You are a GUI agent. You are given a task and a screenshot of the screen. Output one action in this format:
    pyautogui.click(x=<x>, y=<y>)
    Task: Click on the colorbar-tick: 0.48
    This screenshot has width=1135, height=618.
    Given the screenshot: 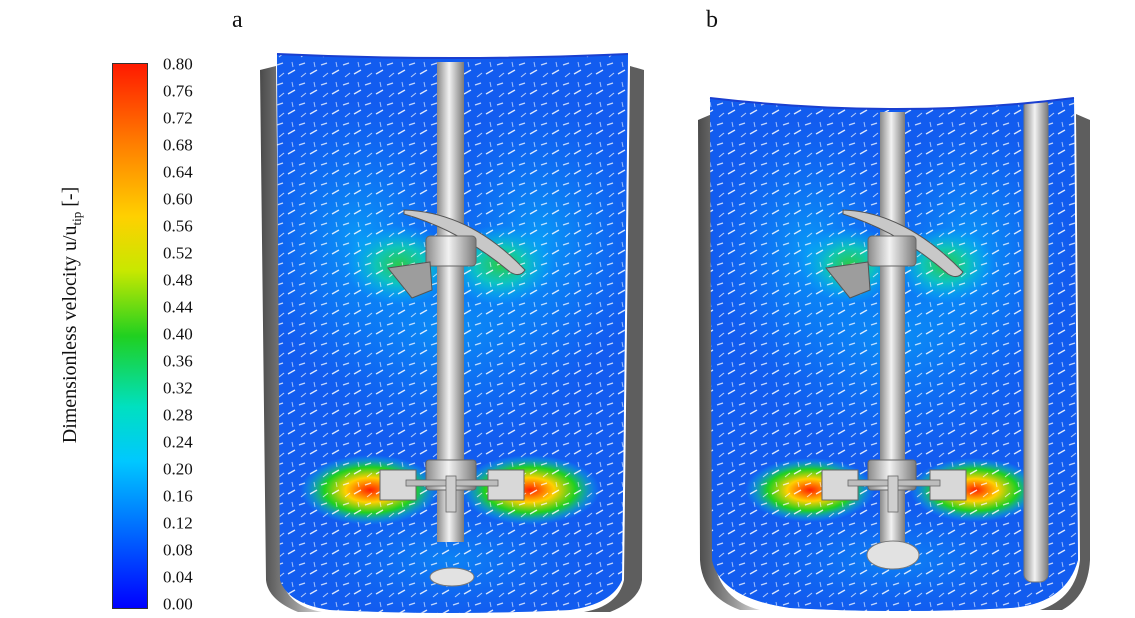 What is the action you would take?
    pyautogui.click(x=178, y=280)
    